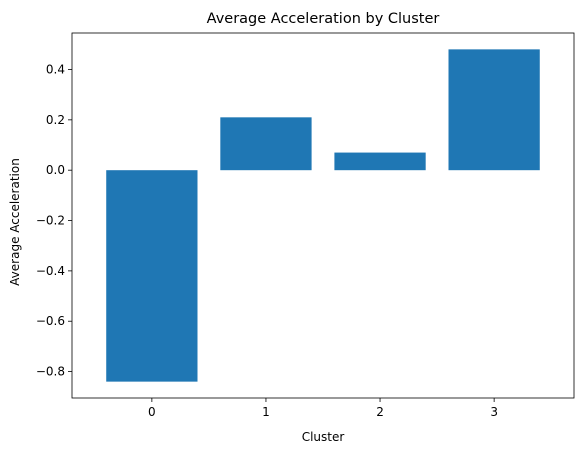 This screenshot has width=578, height=455. What do you see at coordinates (380, 412) in the screenshot?
I see `x-tick-label: 2` at bounding box center [380, 412].